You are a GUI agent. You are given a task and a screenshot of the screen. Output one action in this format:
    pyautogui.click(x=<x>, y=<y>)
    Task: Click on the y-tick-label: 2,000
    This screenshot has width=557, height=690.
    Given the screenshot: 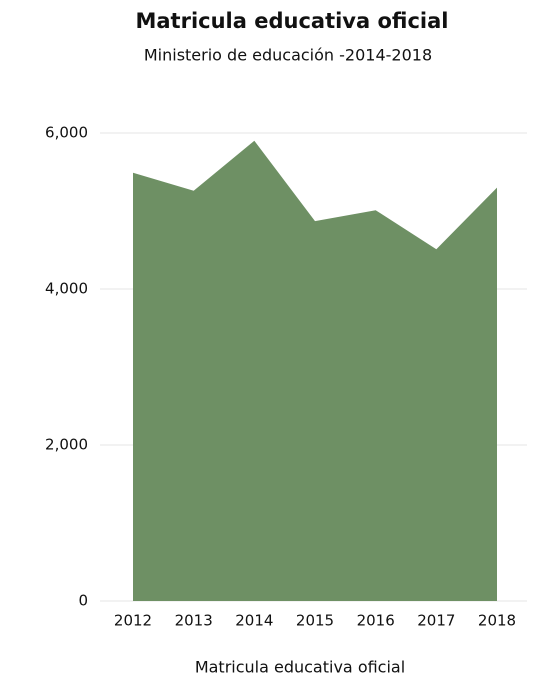 What is the action you would take?
    pyautogui.click(x=66, y=445)
    